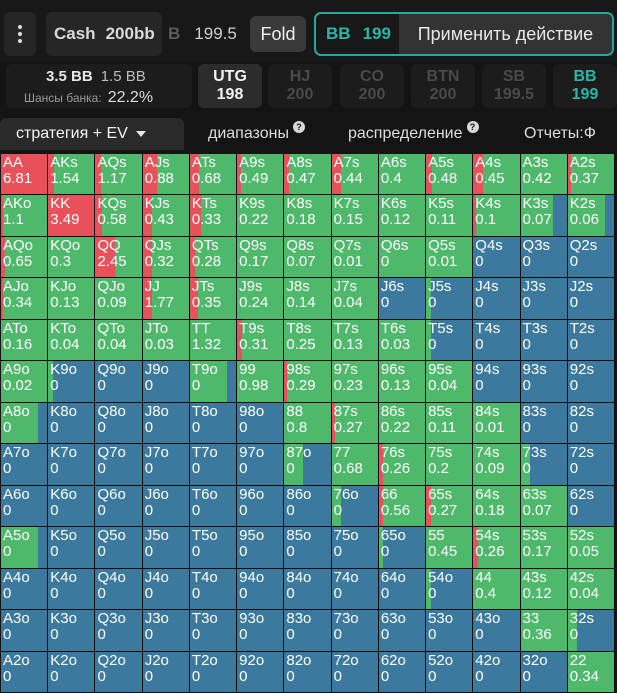  Describe the element at coordinates (591, 631) in the screenshot. I see `hand-cell: 32s 0` at that location.